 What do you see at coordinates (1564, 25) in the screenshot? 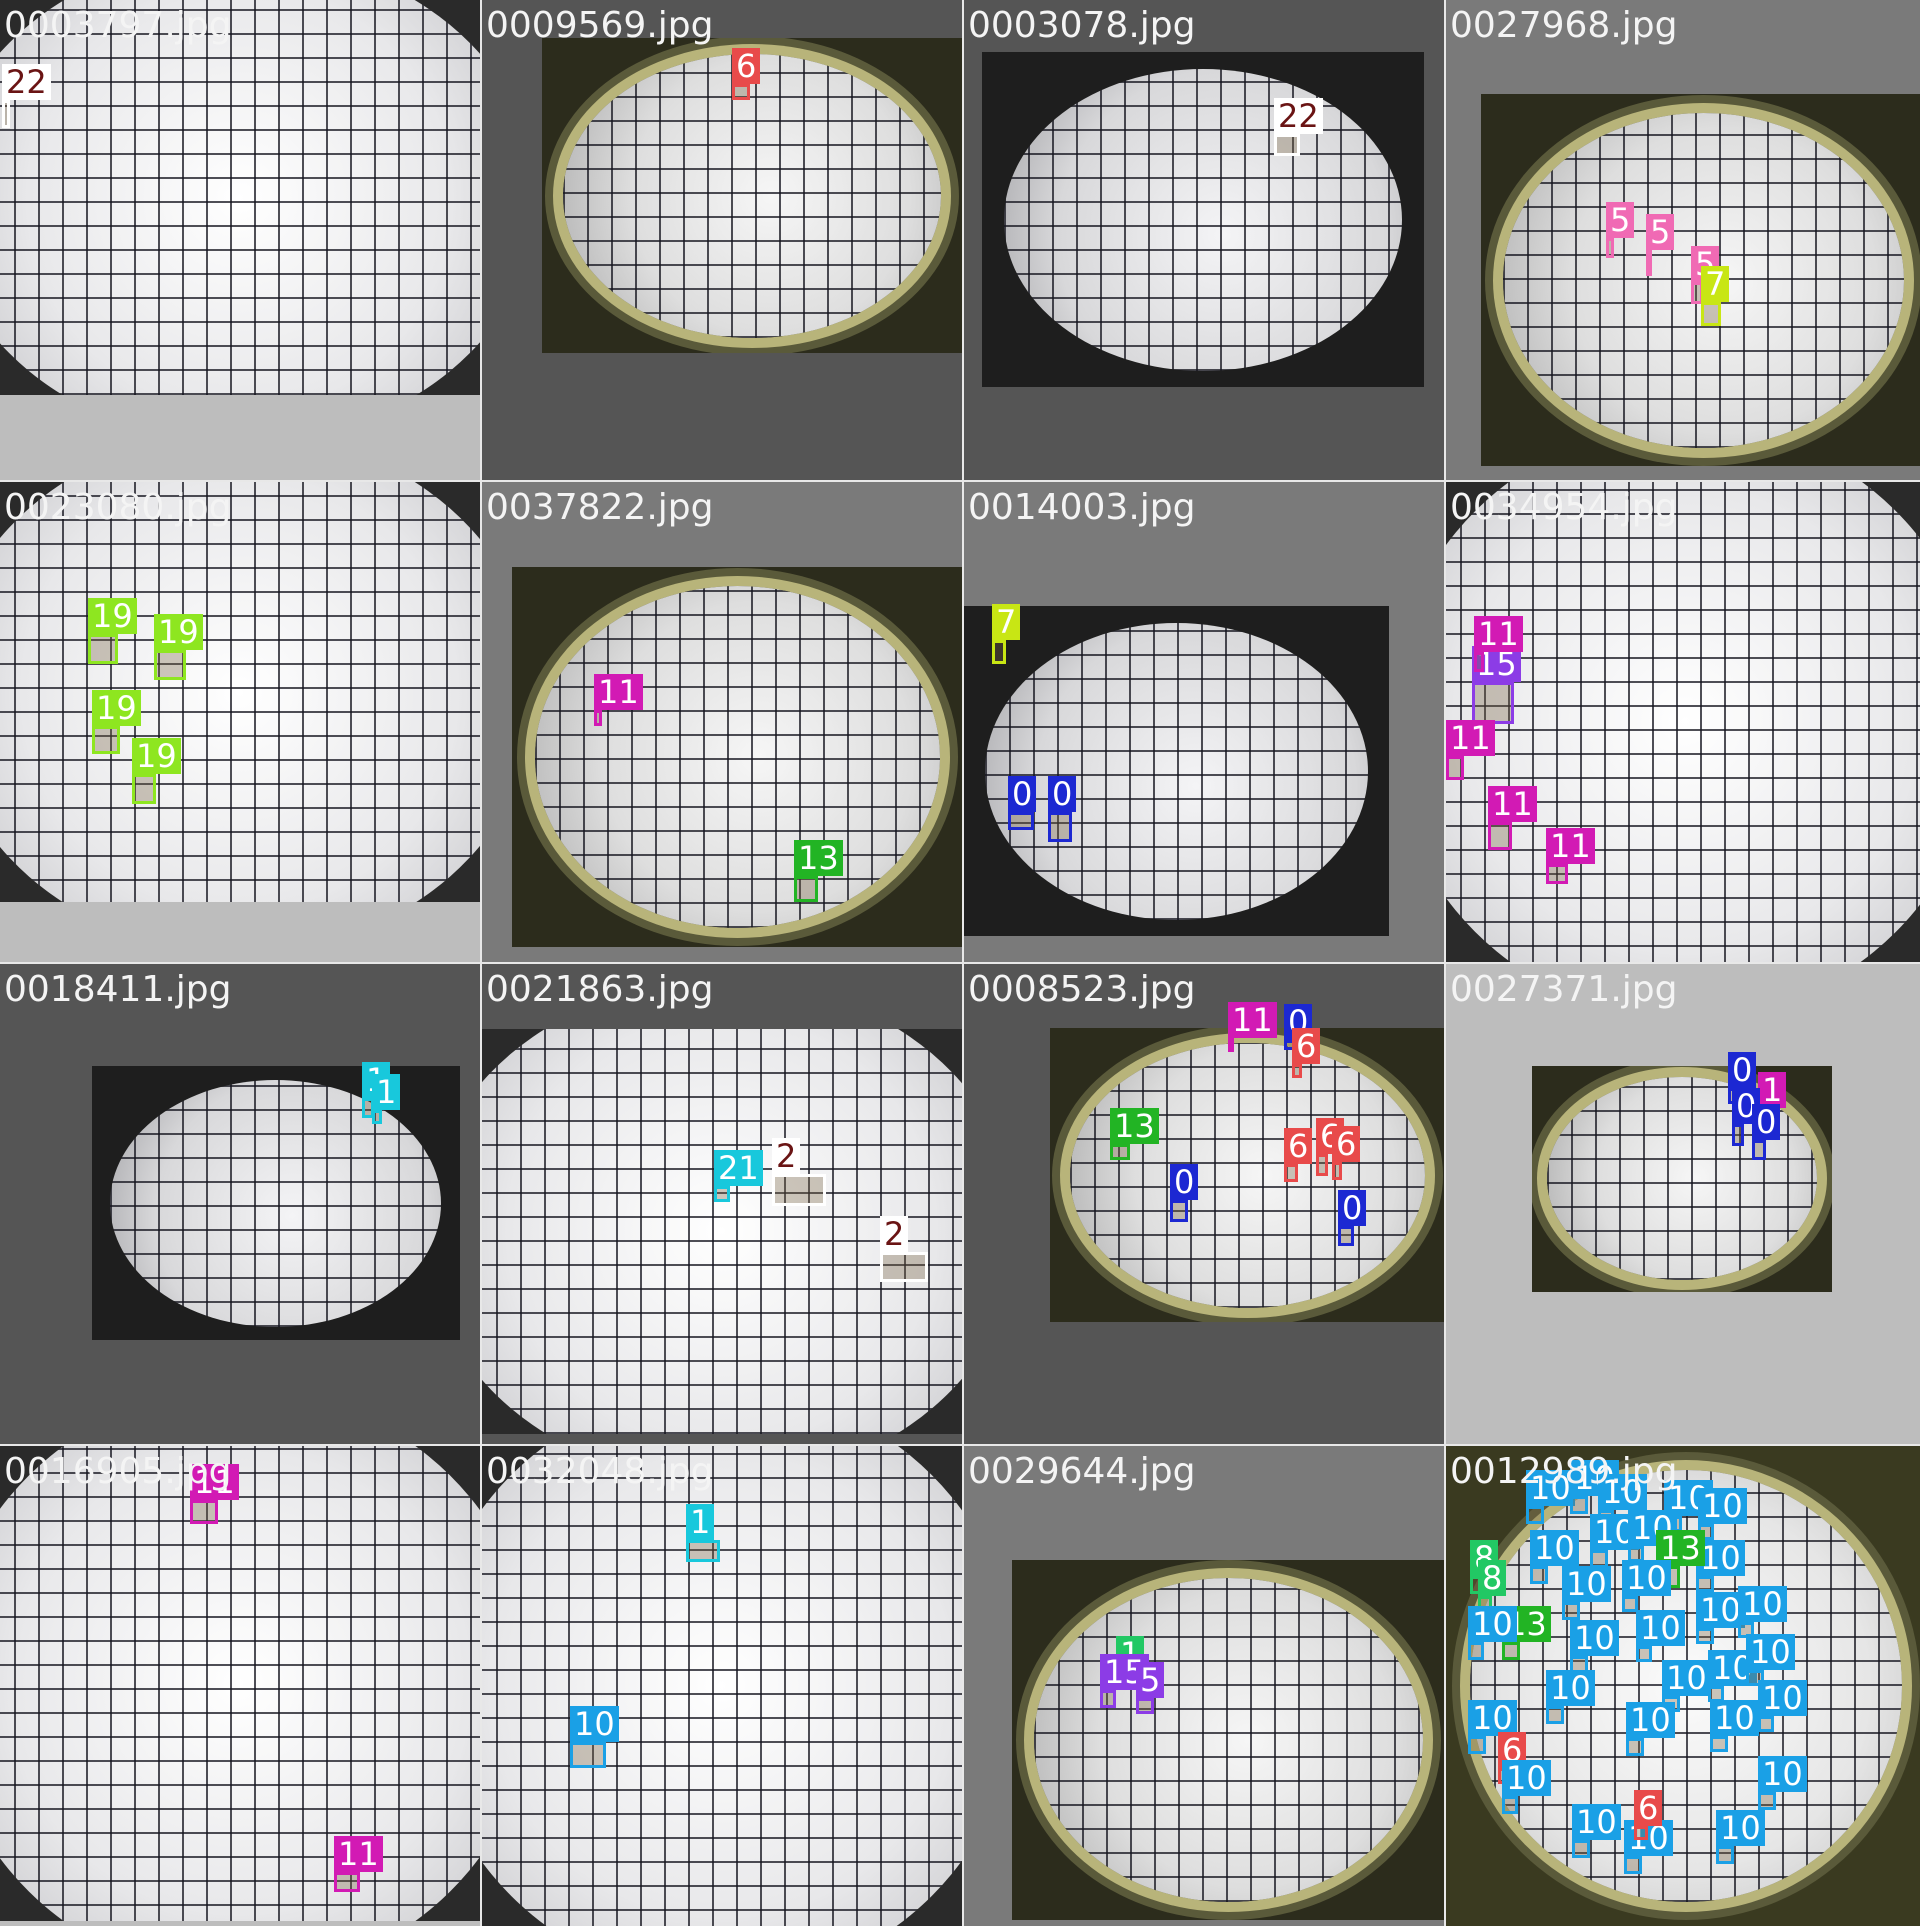
I see `file-name-label: 0027968.jpg` at bounding box center [1564, 25].